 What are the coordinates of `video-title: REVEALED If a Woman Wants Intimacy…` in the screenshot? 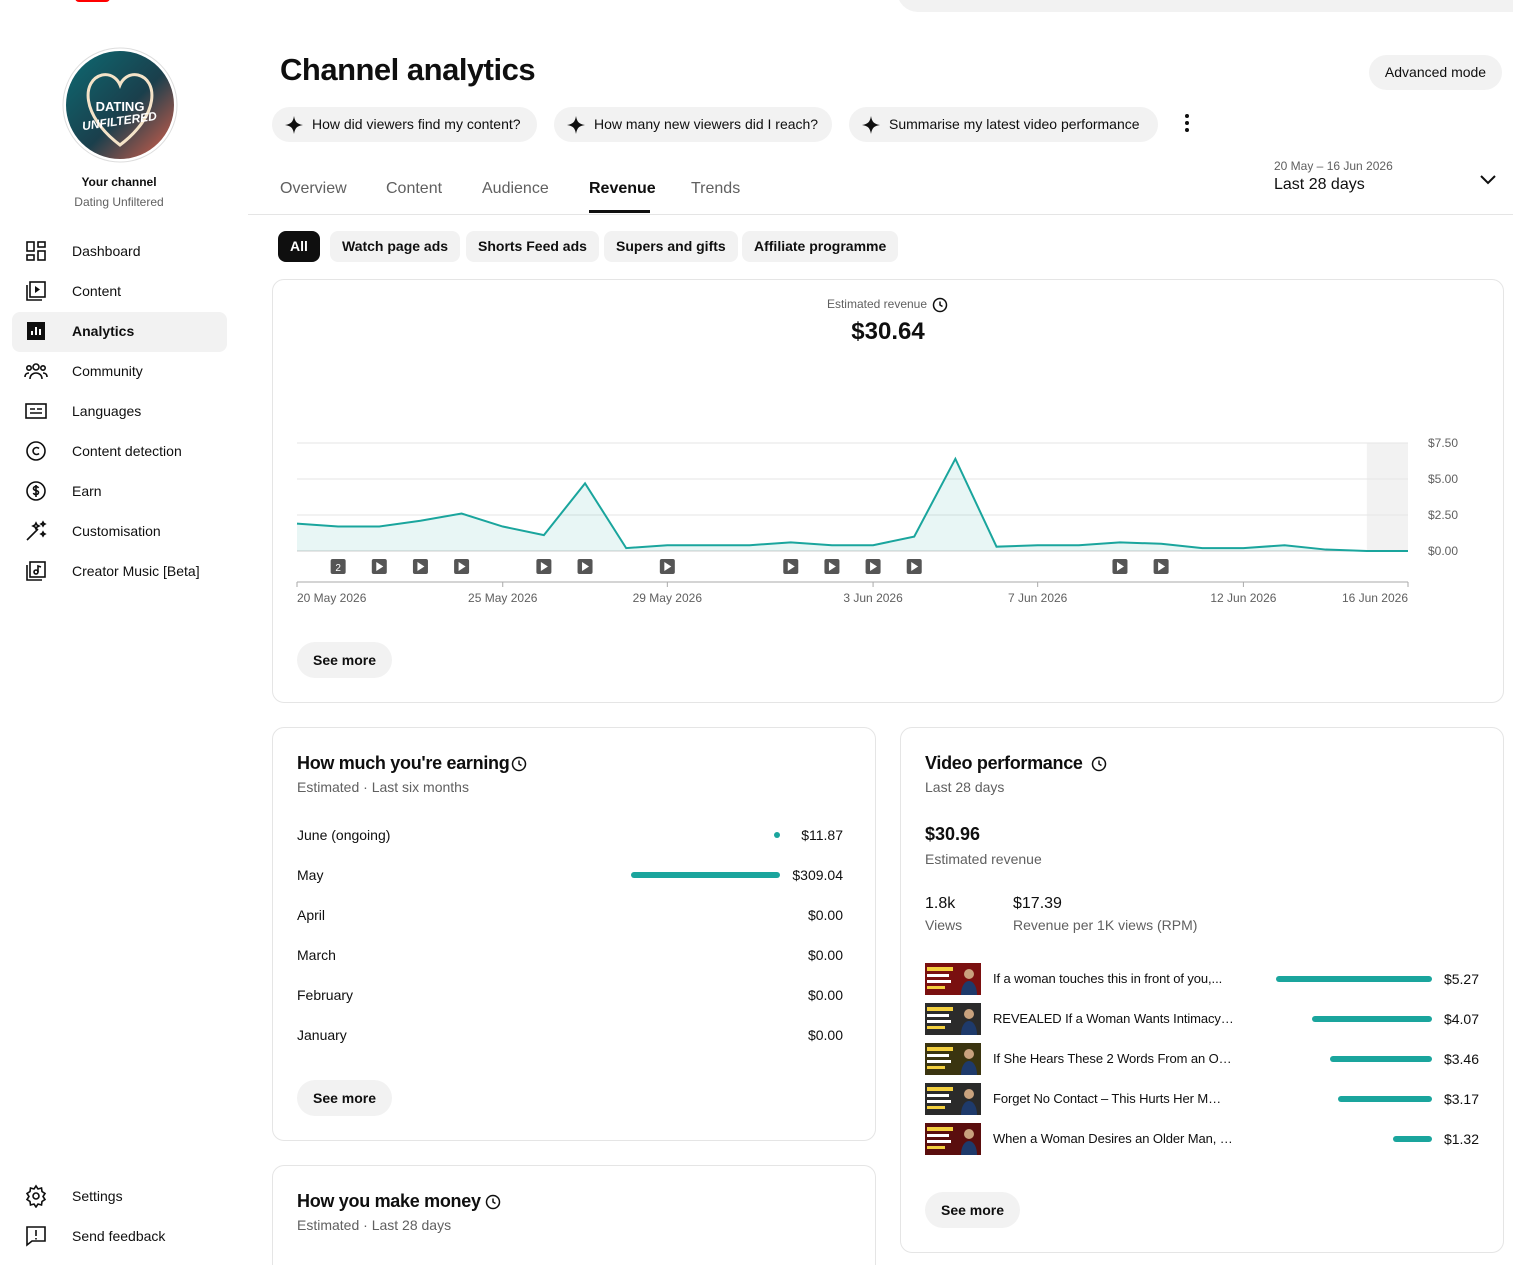 It's located at (1113, 1018).